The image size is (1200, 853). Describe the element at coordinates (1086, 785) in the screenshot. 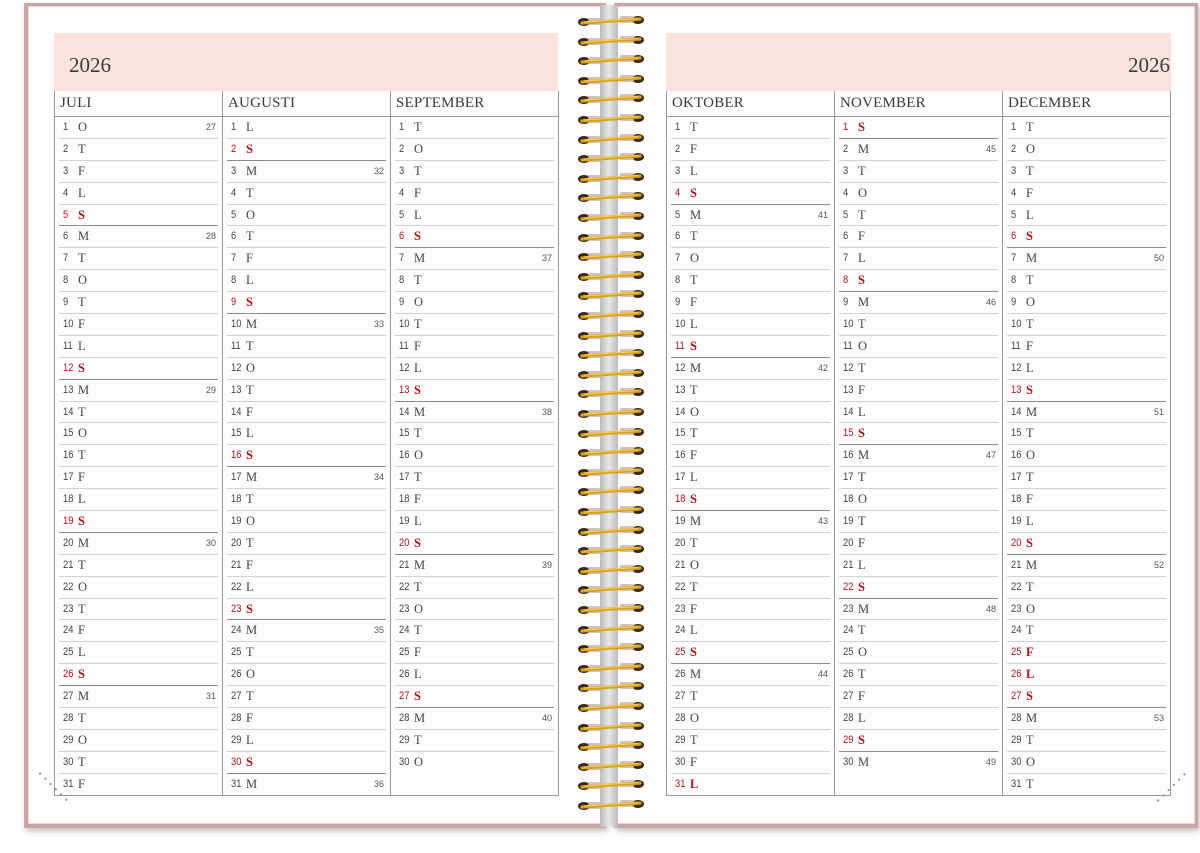

I see `day-row: 31 T` at that location.